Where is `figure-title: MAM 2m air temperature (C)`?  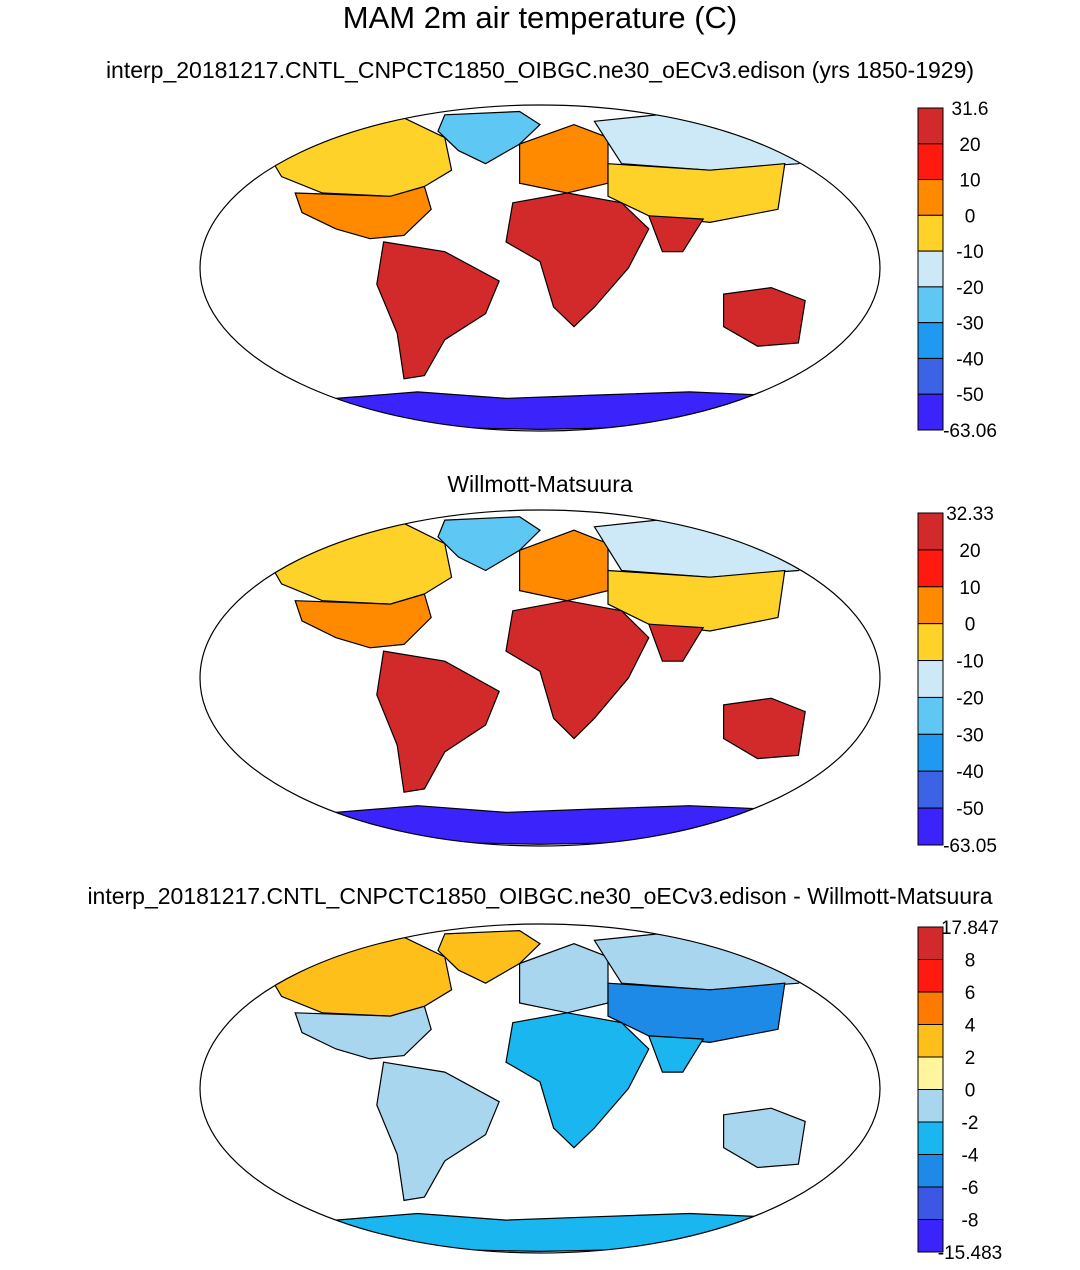 figure-title: MAM 2m air temperature (C) is located at coordinates (540, 17).